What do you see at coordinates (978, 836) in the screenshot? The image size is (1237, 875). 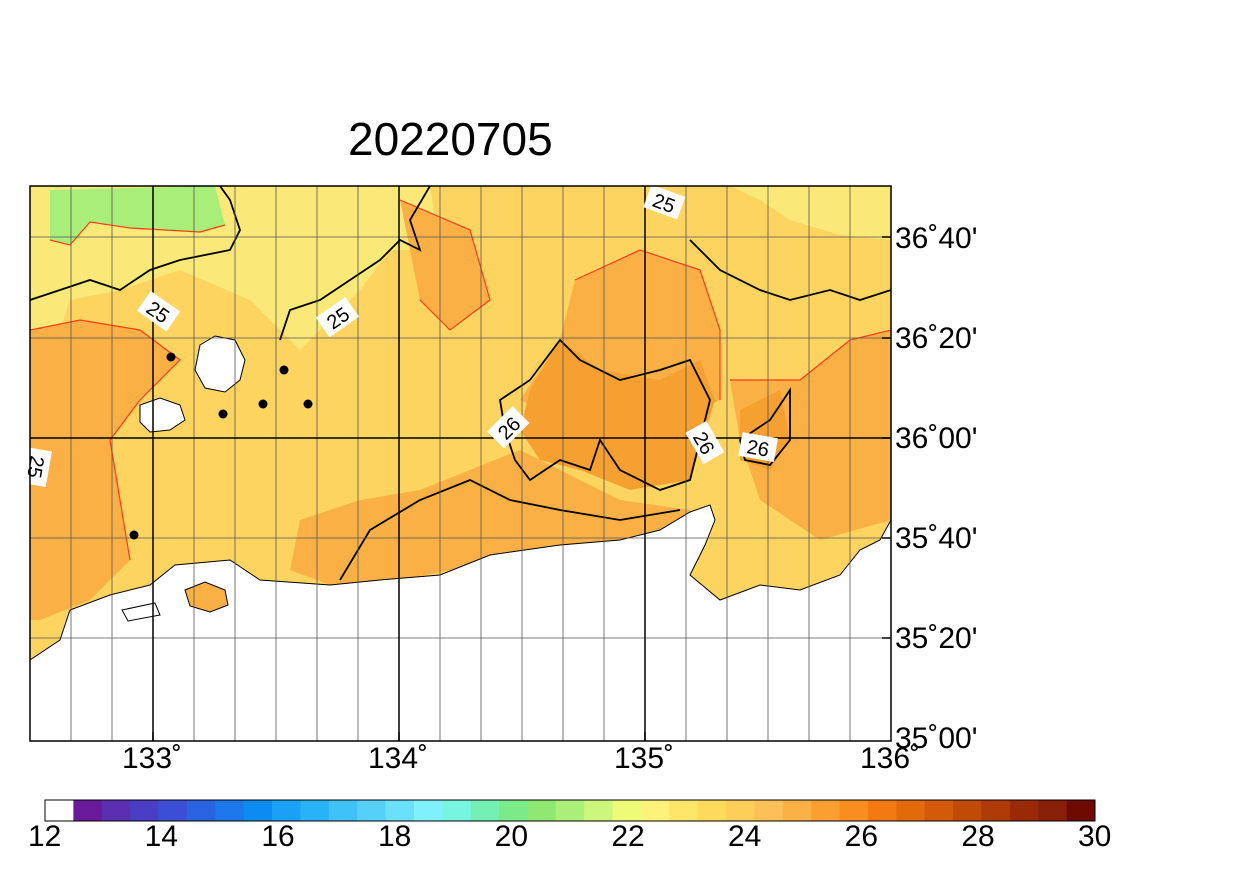 I see `colorbar-tick-label: 28` at bounding box center [978, 836].